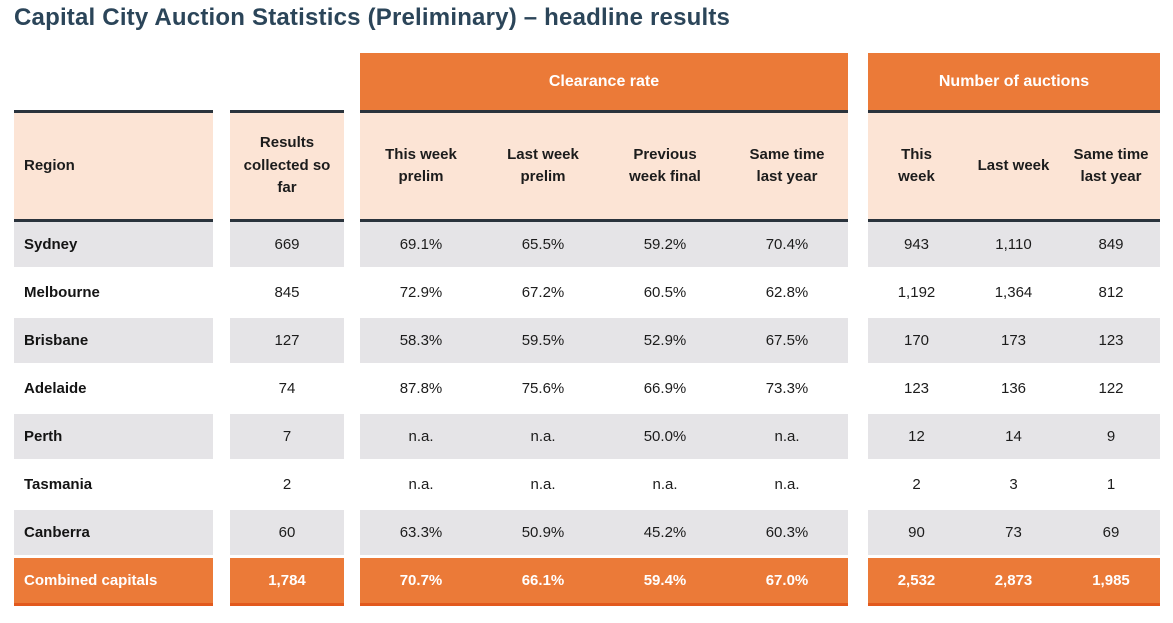  Describe the element at coordinates (113, 390) in the screenshot. I see `cell-region: Adelaide` at that location.